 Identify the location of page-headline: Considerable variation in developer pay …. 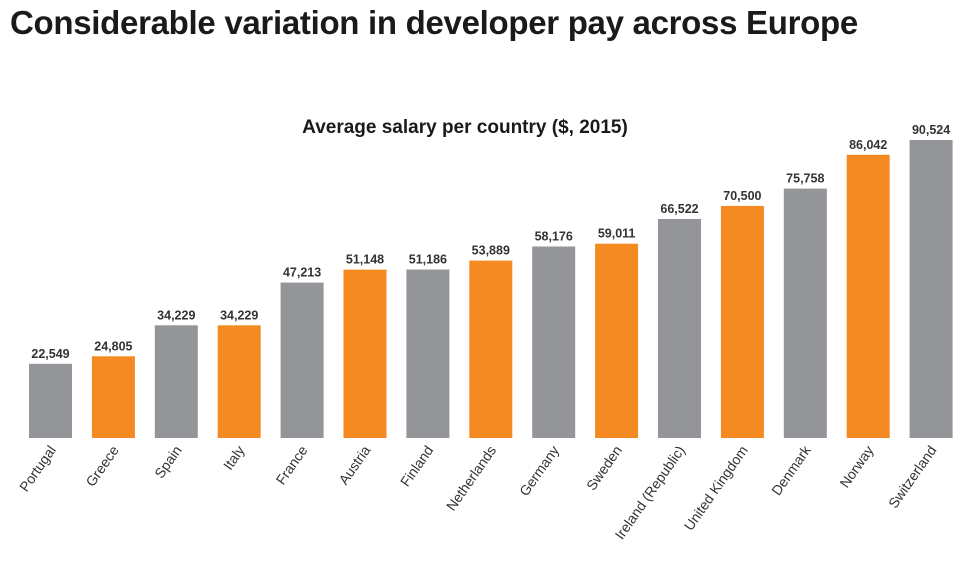
(434, 22).